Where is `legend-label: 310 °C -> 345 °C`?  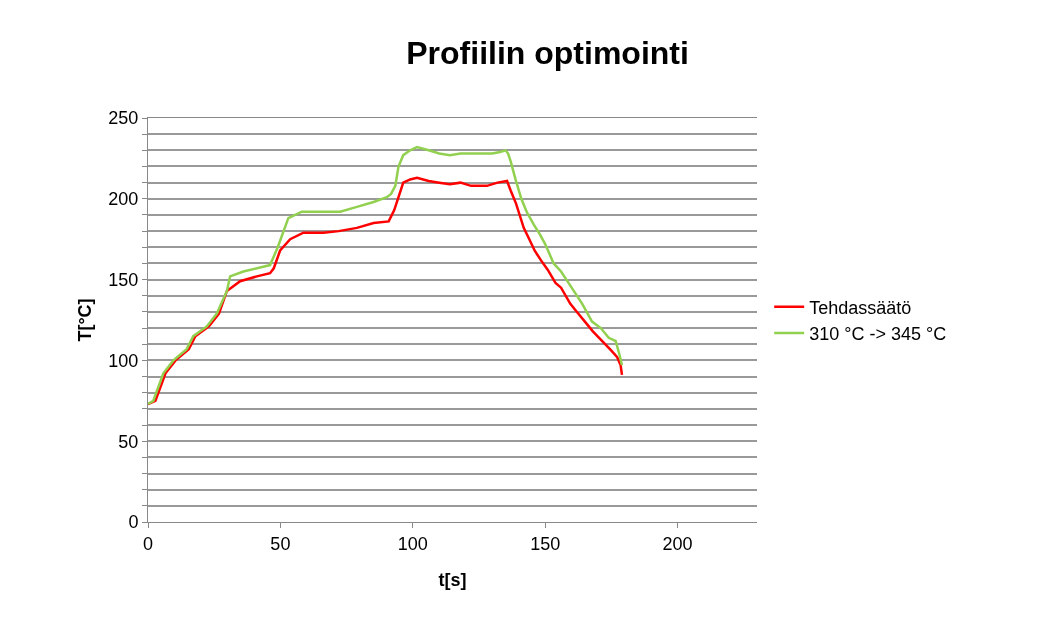
legend-label: 310 °C -> 345 °C is located at coordinates (878, 334).